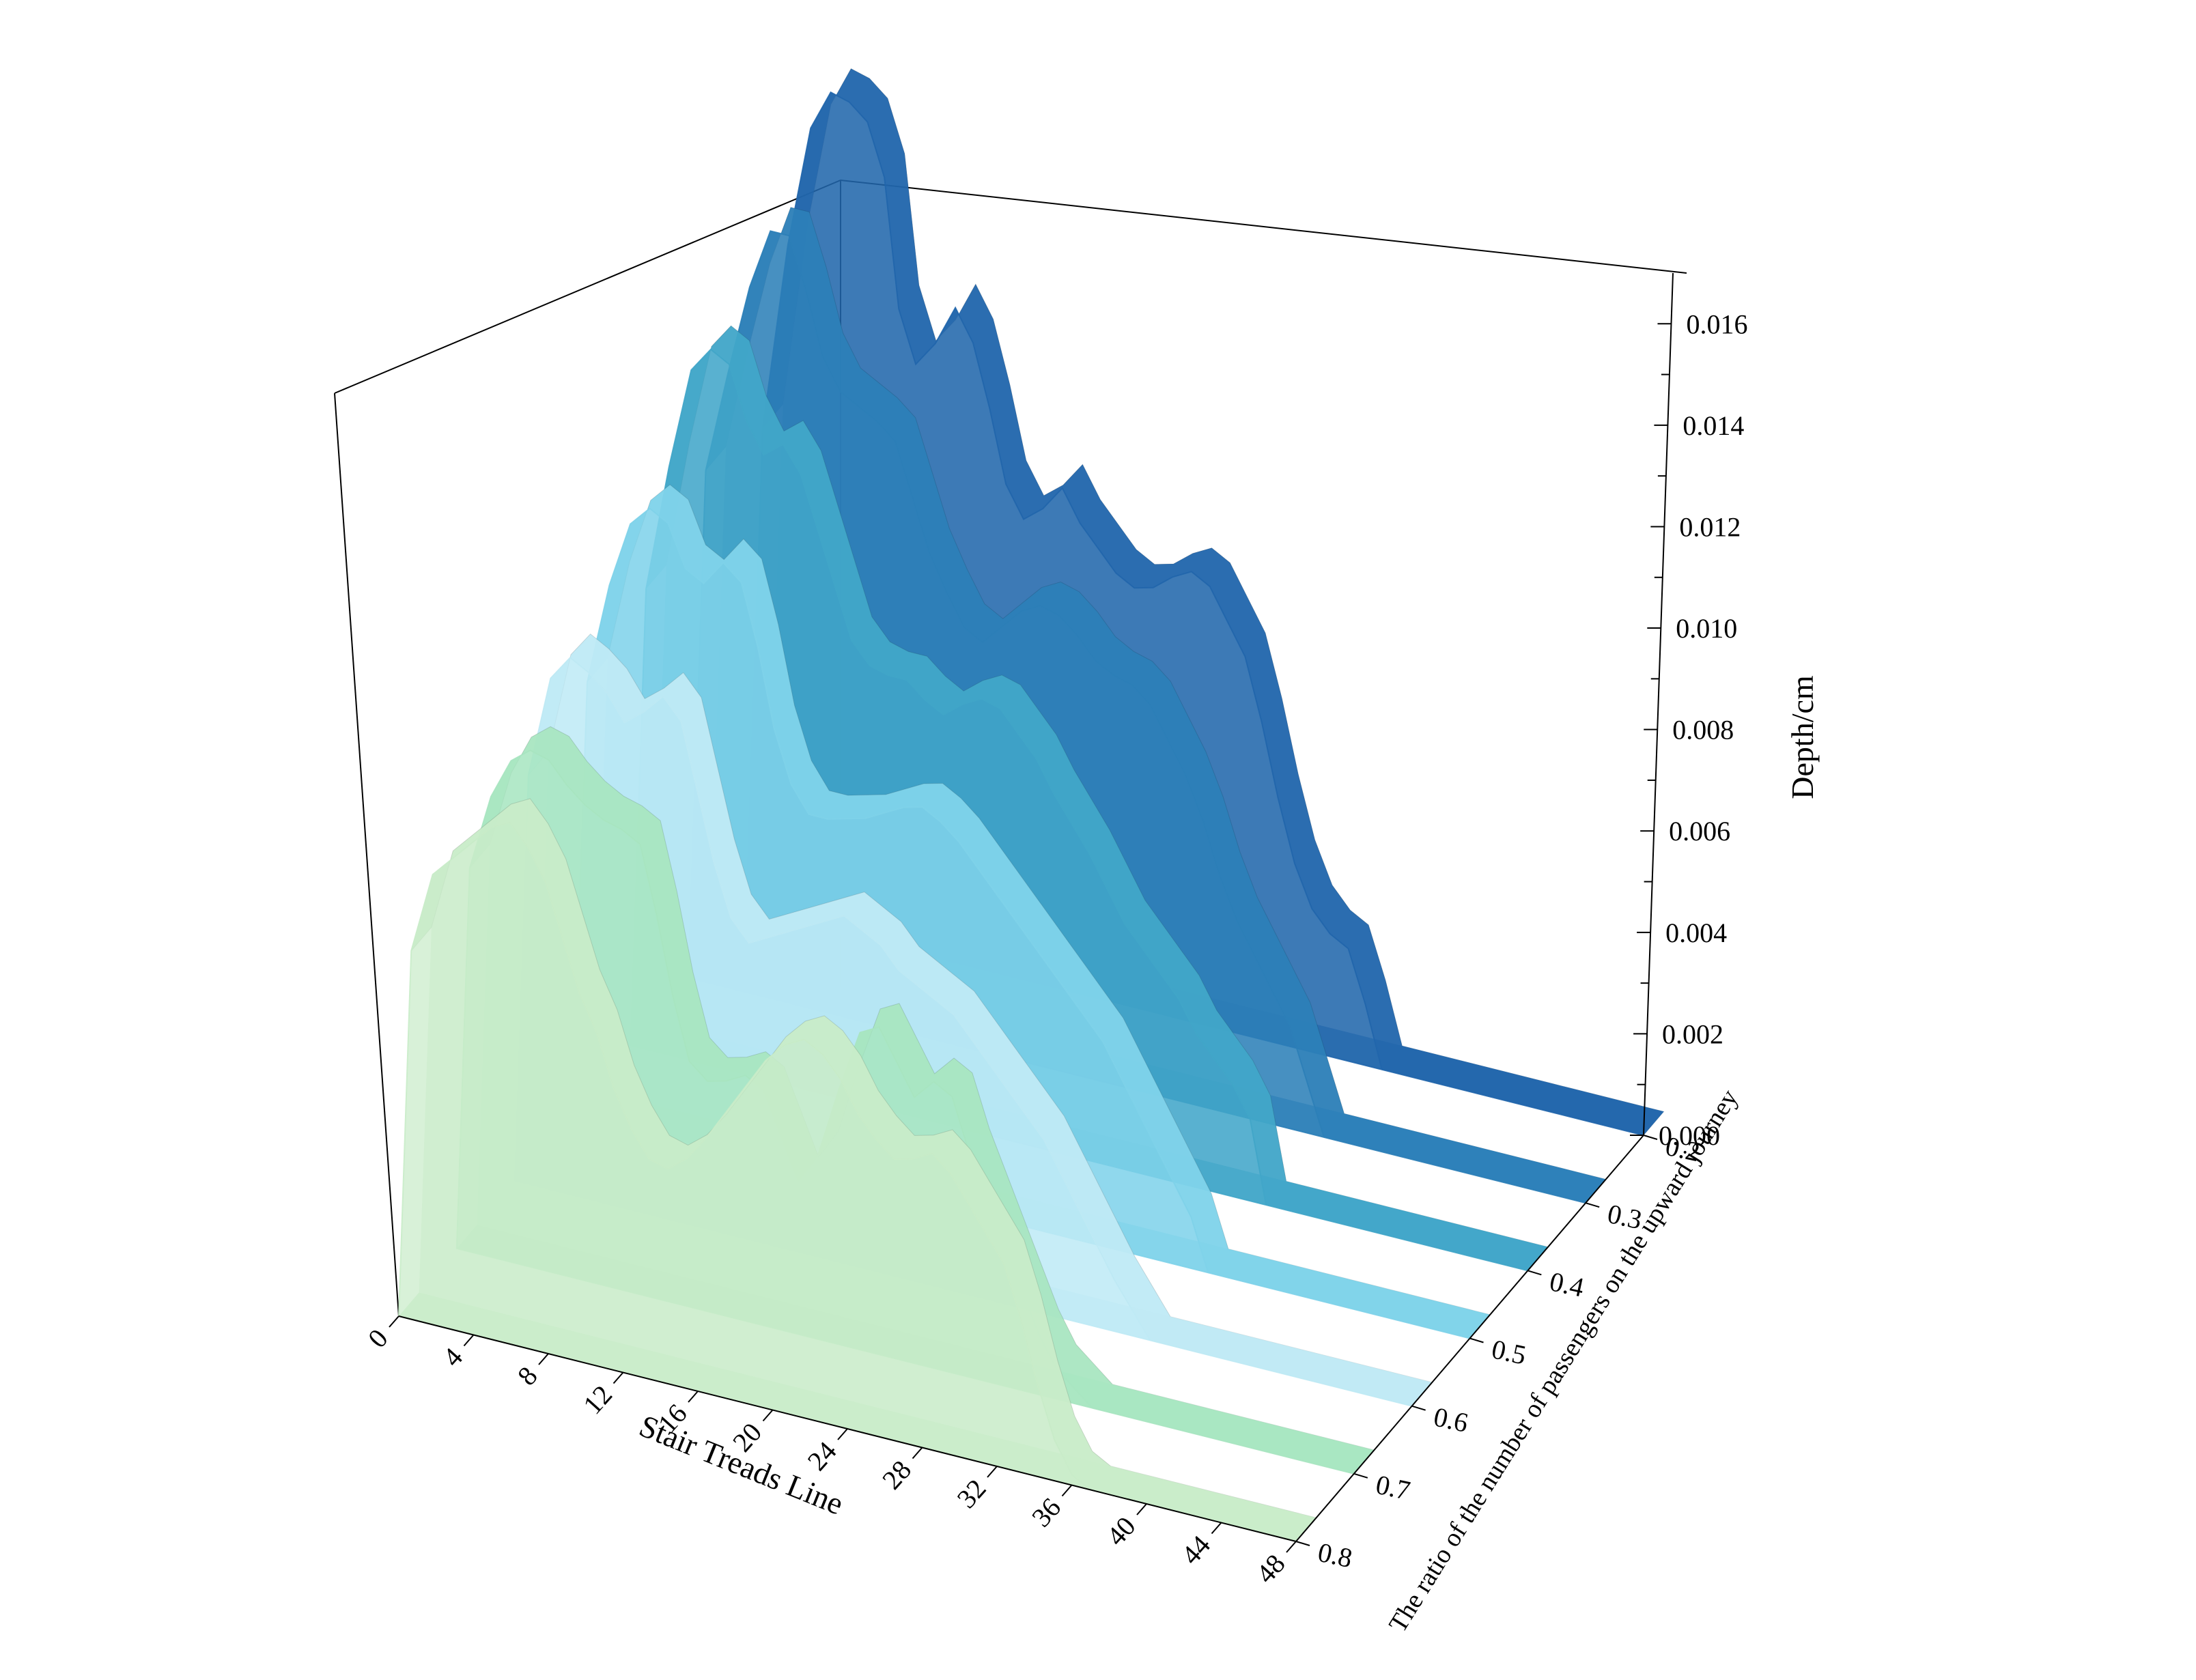 The height and width of the screenshot is (1680, 2196). I want to click on z-tick-label: 0.012, so click(1710, 526).